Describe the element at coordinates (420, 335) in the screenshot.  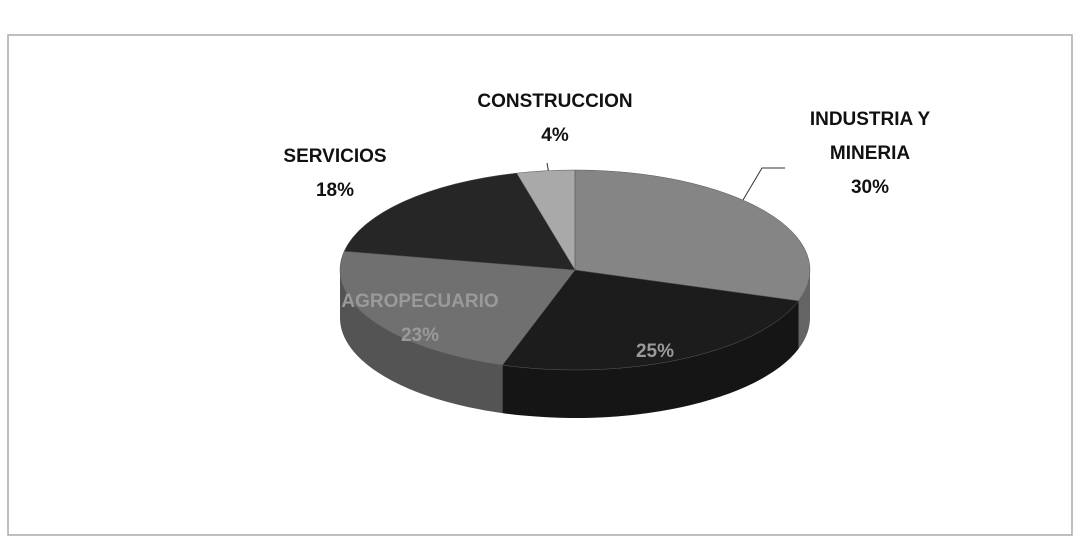
I see `value-label: 23%` at that location.